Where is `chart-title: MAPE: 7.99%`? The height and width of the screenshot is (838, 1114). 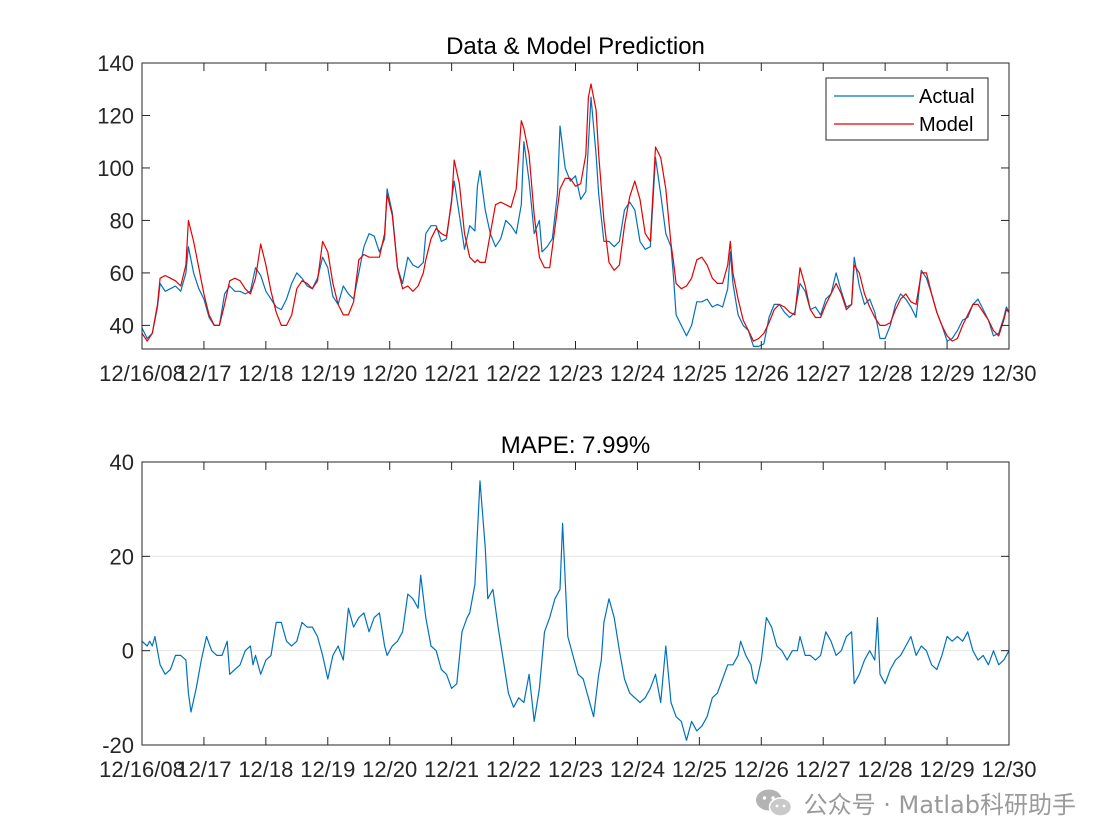
chart-title: MAPE: 7.99% is located at coordinates (575, 445).